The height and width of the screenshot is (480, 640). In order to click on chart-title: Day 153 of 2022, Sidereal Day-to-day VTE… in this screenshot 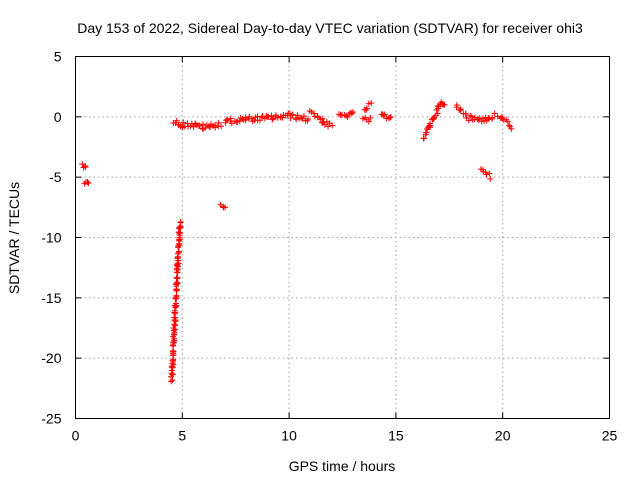, I will do `click(330, 28)`.